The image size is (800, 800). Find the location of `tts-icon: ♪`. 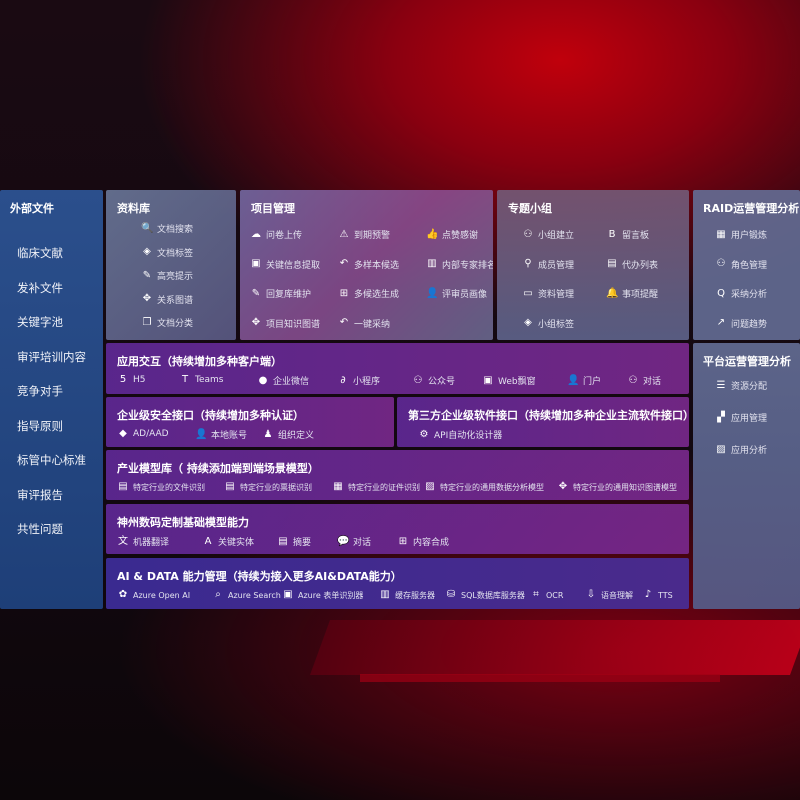

tts-icon: ♪ is located at coordinates (648, 594).